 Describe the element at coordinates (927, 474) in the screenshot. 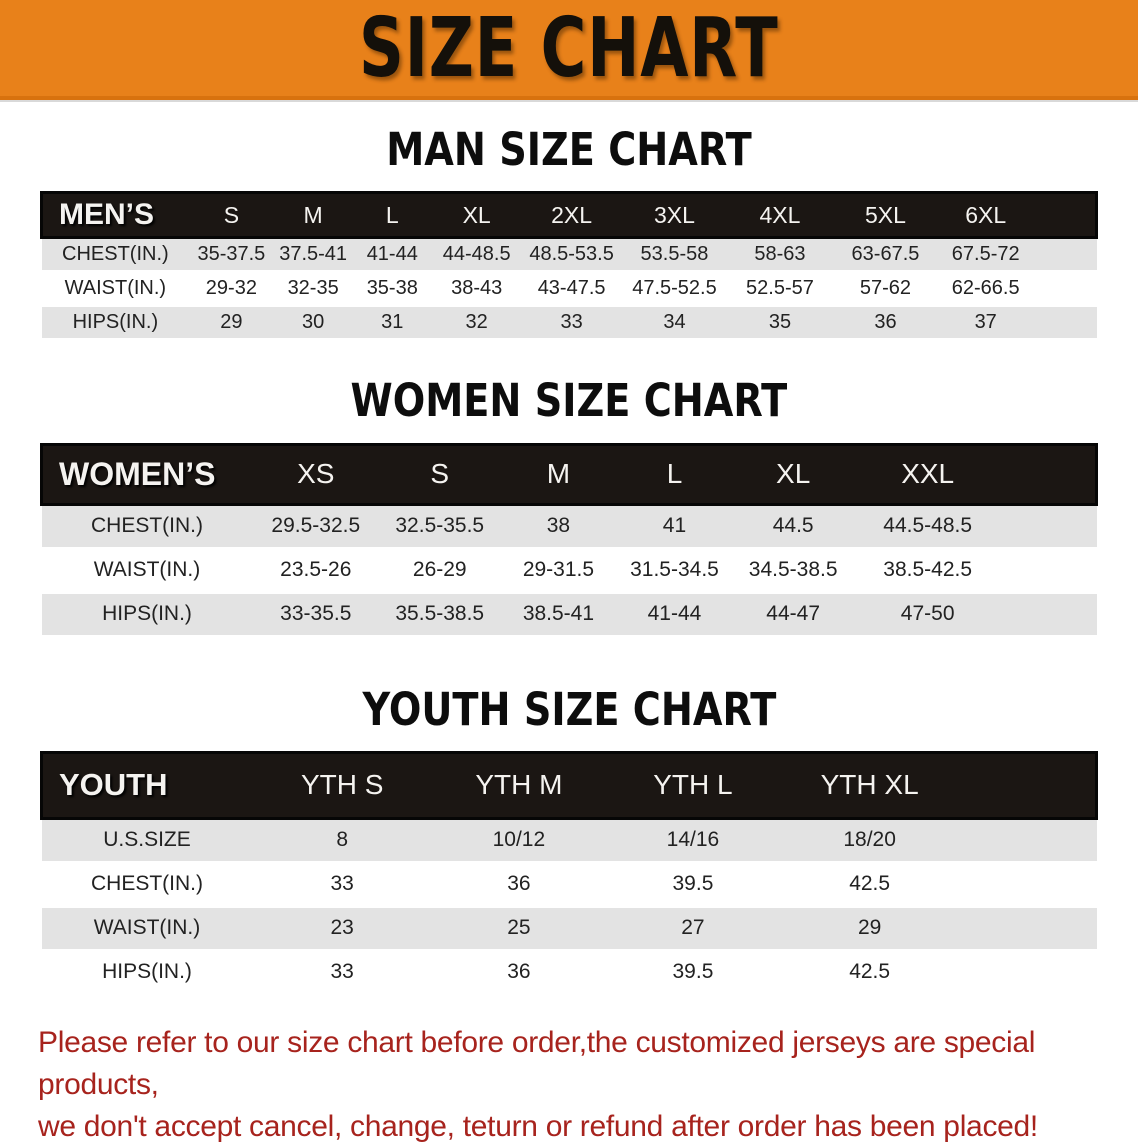

I see `size-column-header: XXL` at that location.